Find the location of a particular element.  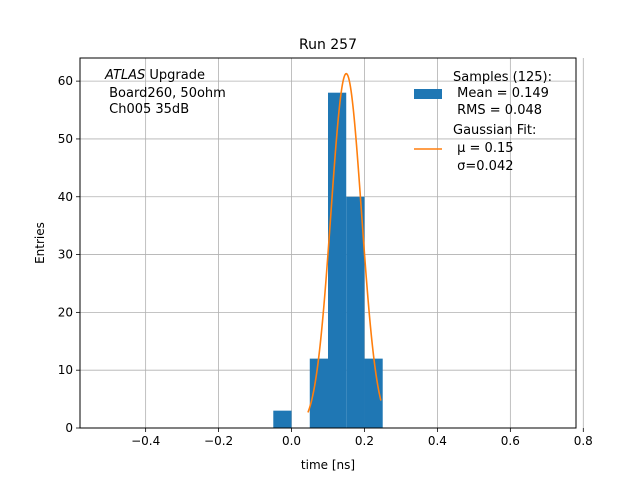

gaussian-fit-curve is located at coordinates (344, 242).